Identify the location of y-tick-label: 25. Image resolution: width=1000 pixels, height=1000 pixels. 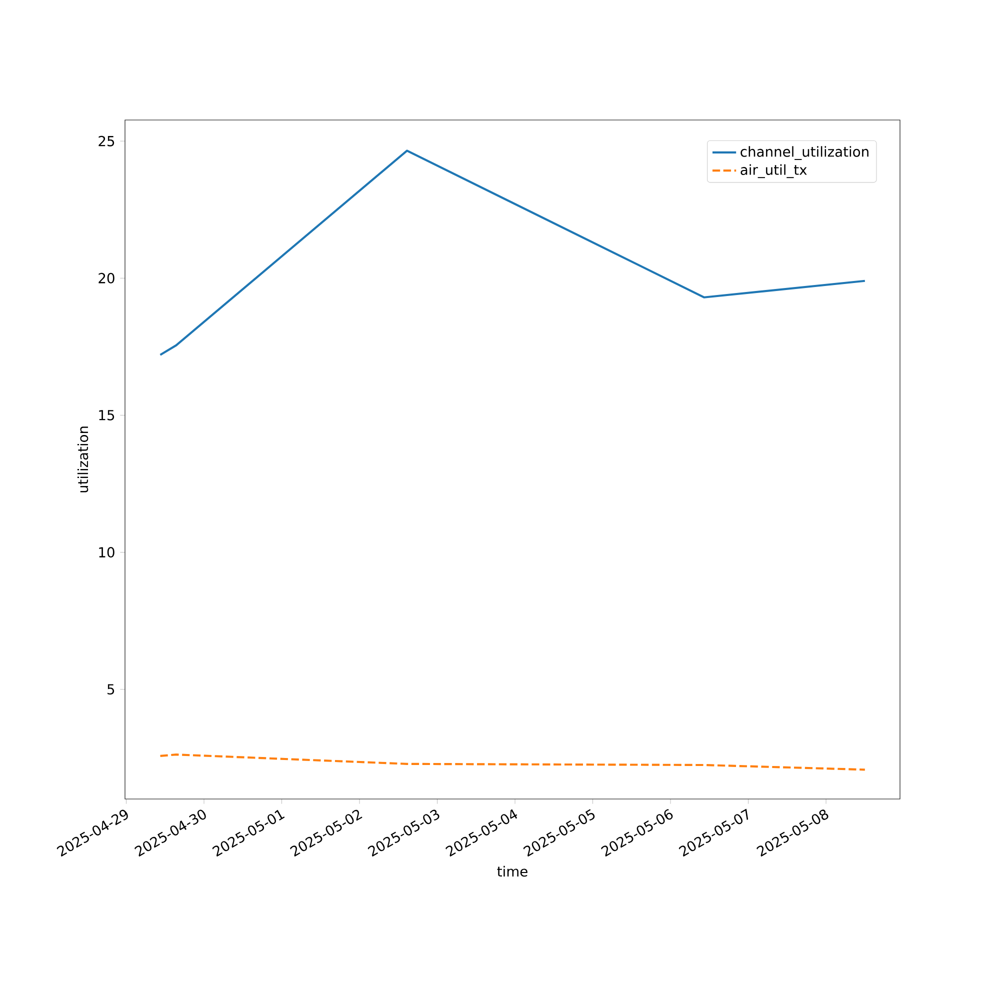
(106, 141).